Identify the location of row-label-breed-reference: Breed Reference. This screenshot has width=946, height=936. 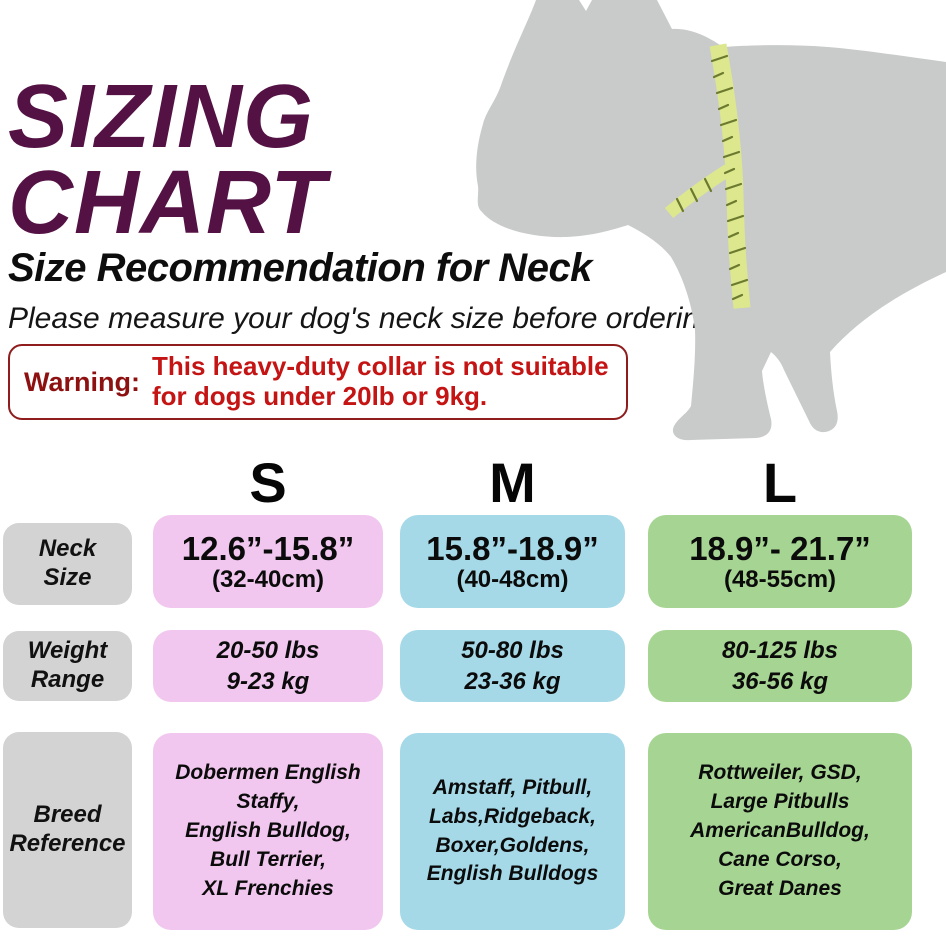
(67, 830).